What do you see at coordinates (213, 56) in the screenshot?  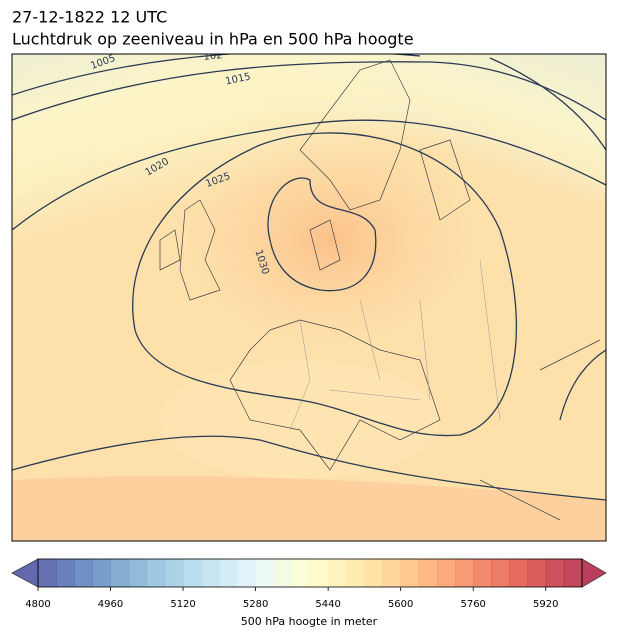 I see `contour-label: 102` at bounding box center [213, 56].